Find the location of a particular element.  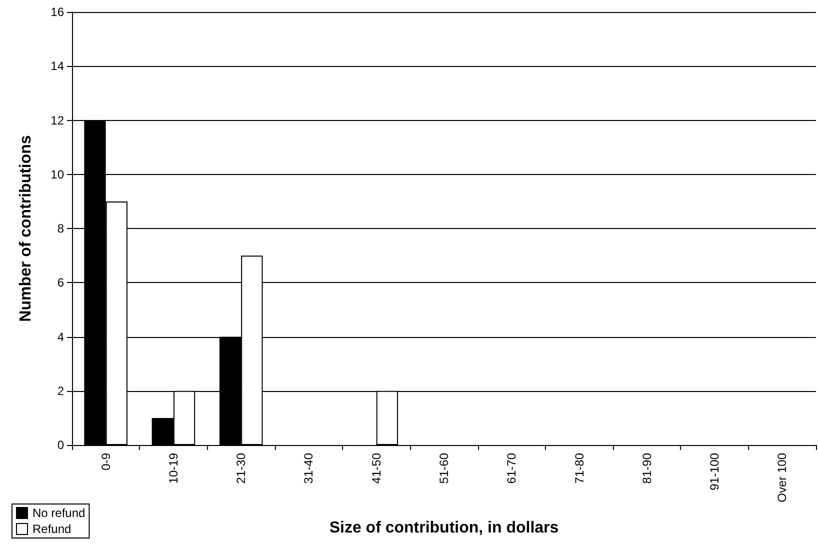

y-tick-label: 8 is located at coordinates (60, 229).